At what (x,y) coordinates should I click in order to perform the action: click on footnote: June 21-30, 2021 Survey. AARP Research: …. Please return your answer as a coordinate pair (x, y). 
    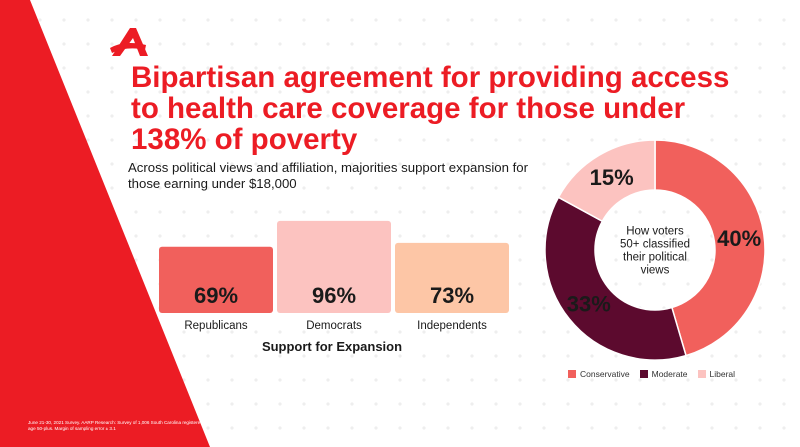
    Looking at the image, I should click on (123, 425).